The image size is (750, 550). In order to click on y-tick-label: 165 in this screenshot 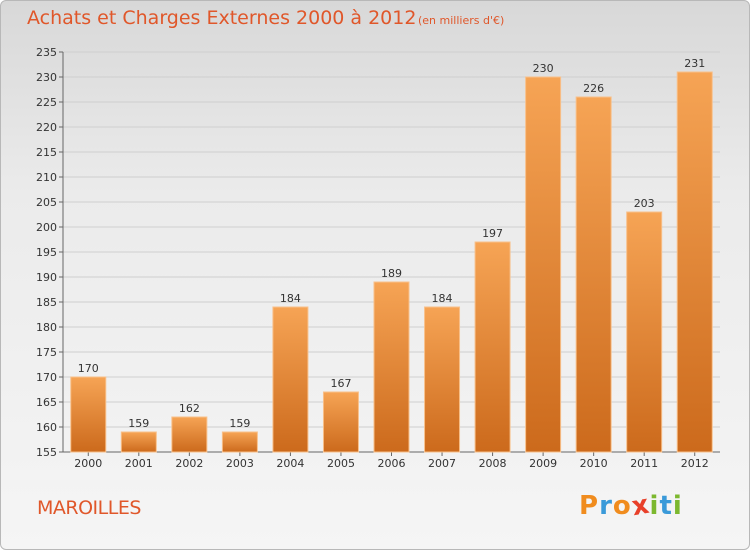, I will do `click(46, 402)`.